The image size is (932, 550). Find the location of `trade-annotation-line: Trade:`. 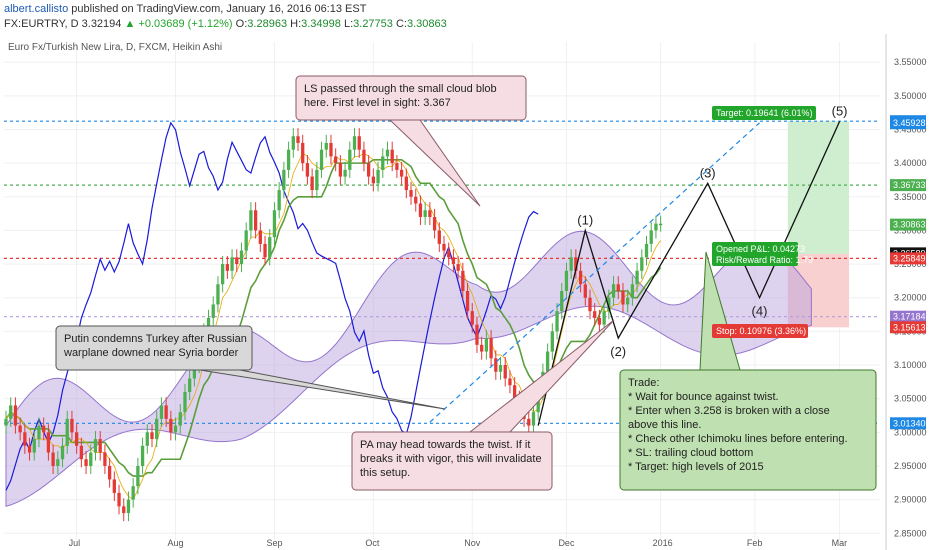

trade-annotation-line: Trade: is located at coordinates (643, 383).